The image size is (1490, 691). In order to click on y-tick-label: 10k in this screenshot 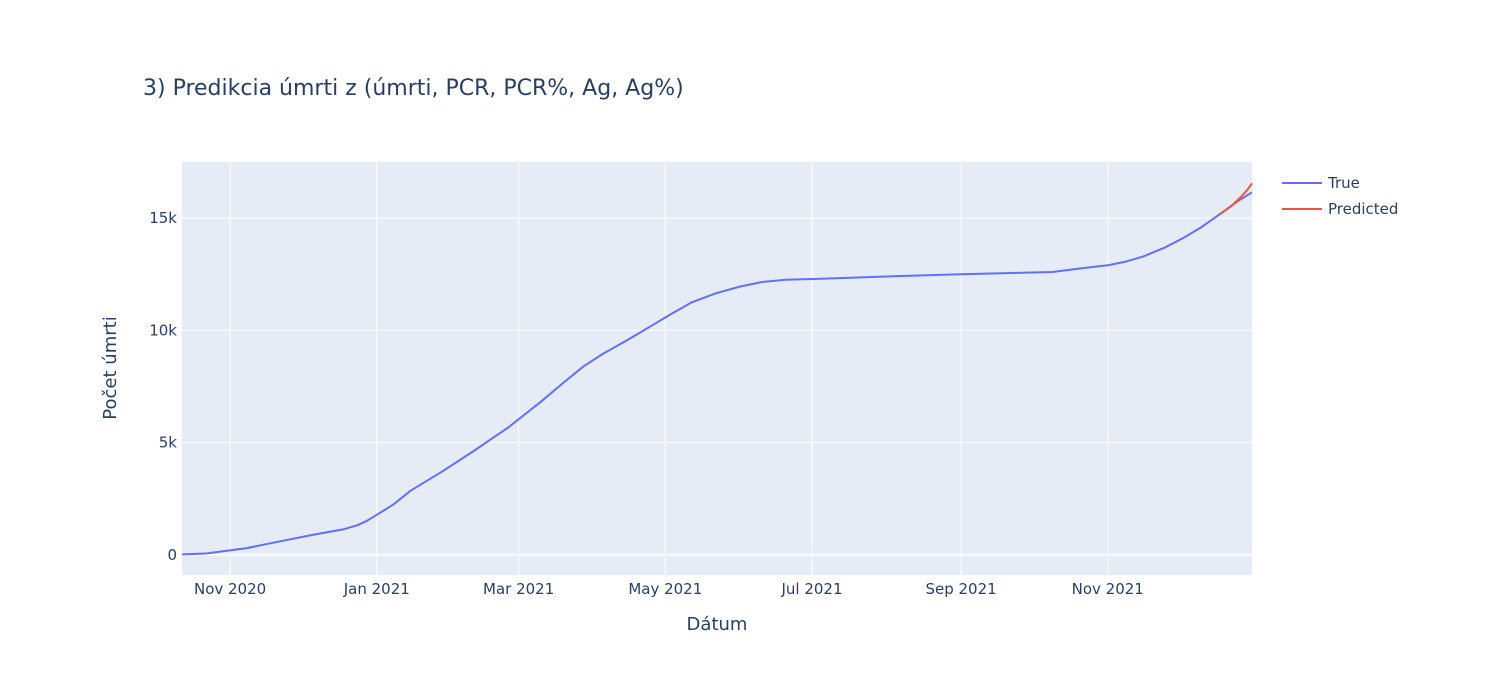, I will do `click(163, 330)`.